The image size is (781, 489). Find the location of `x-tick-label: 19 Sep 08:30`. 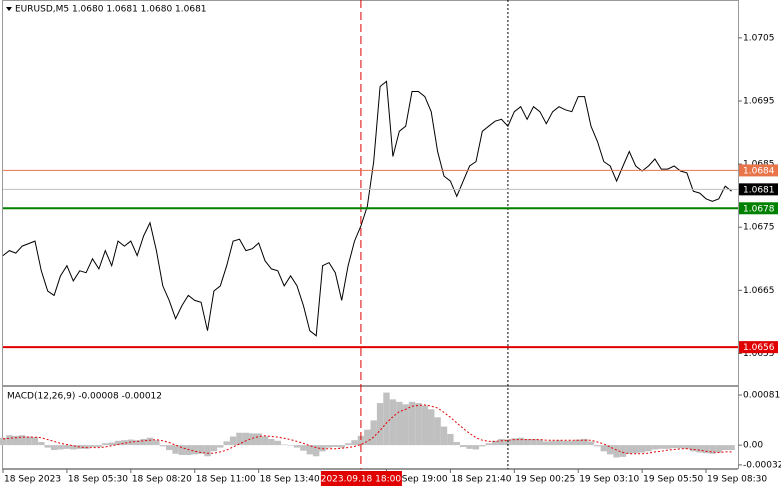

x-tick-label: 19 Sep 08:30 is located at coordinates (737, 480).